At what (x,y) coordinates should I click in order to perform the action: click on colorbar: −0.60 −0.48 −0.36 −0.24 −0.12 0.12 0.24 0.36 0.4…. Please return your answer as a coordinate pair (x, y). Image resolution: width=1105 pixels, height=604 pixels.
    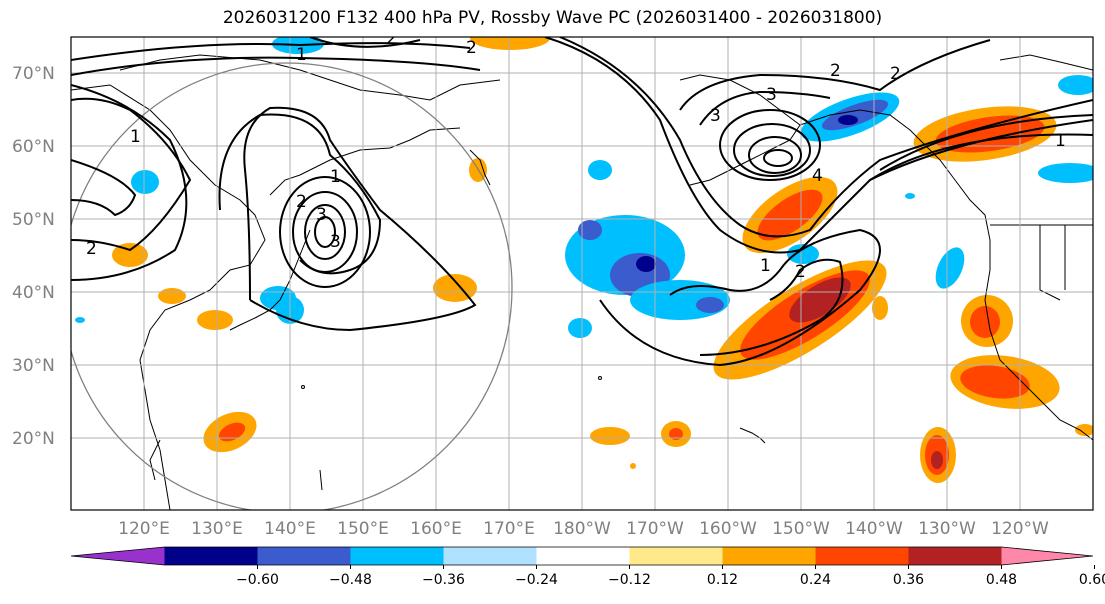
    Looking at the image, I should click on (587, 567).